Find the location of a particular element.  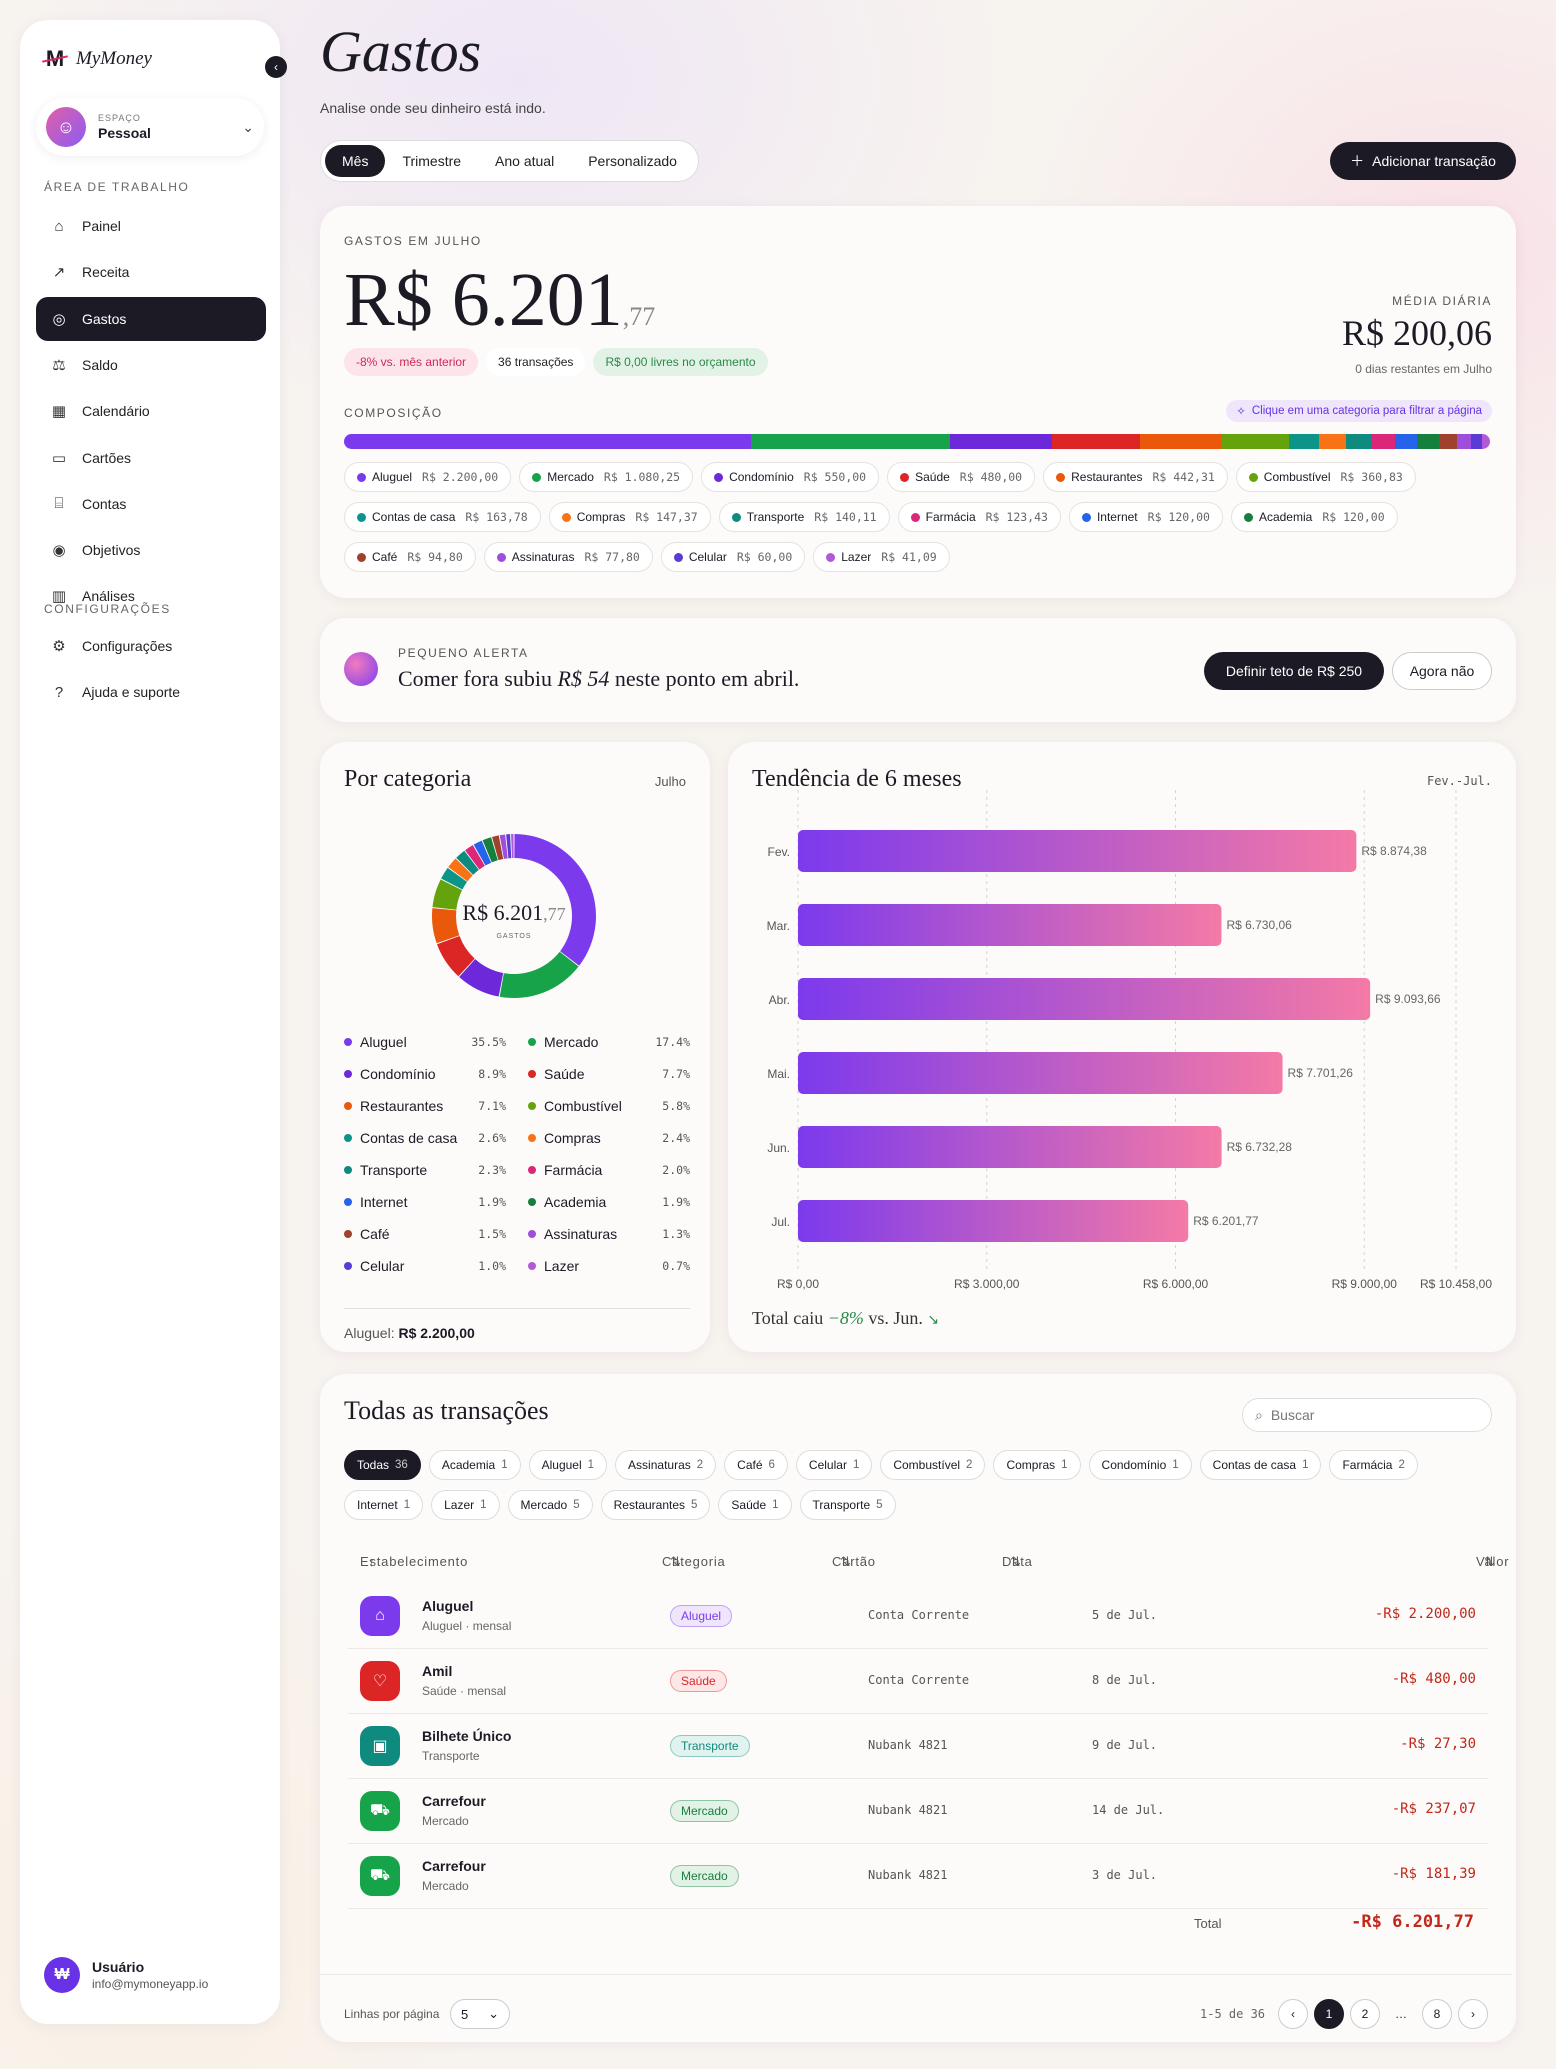

sidebar-item-7: ⌸ Contas is located at coordinates (151, 504).